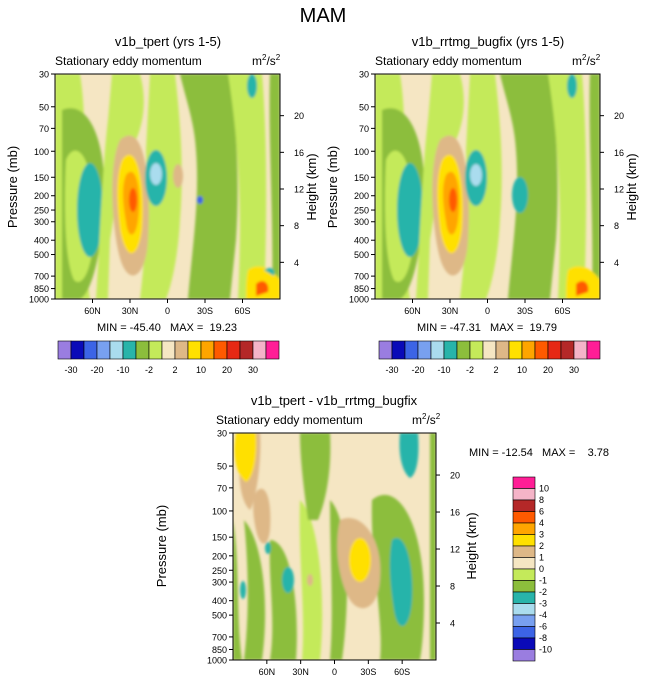 The width and height of the screenshot is (647, 683). What do you see at coordinates (70, 370) in the screenshot?
I see `colorbar-label: -30` at bounding box center [70, 370].